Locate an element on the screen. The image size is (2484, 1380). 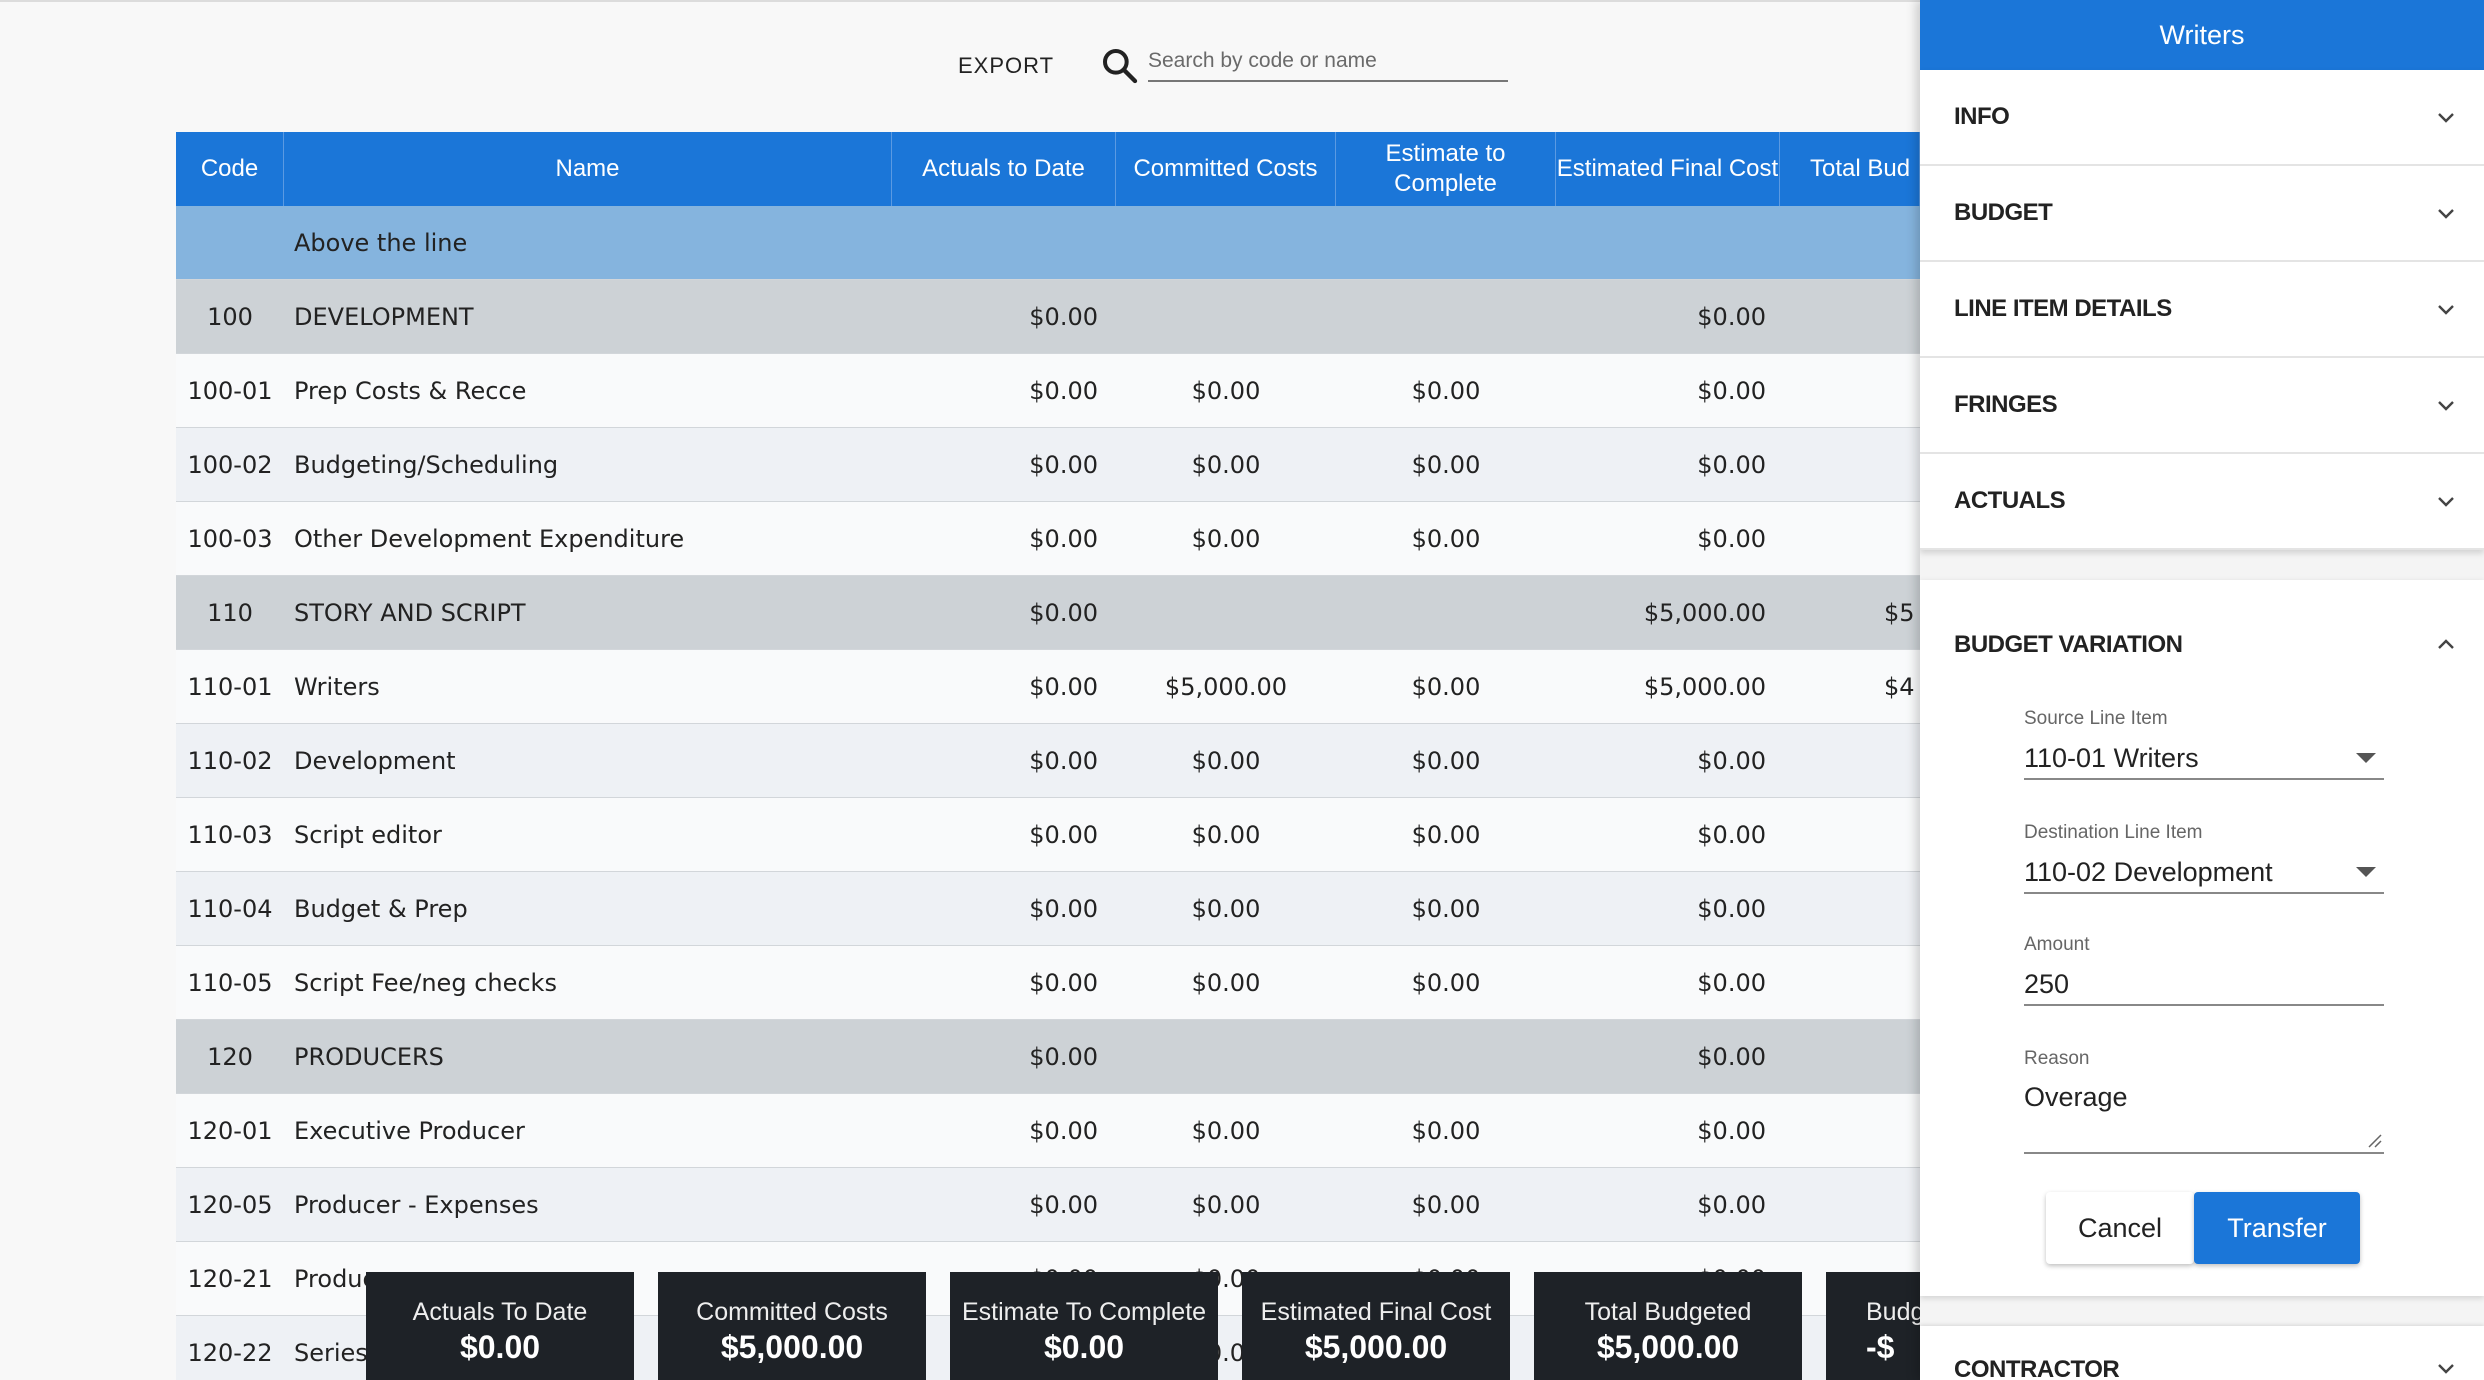
destination-line-item-select: 110-02 Development is located at coordinates (2204, 873).